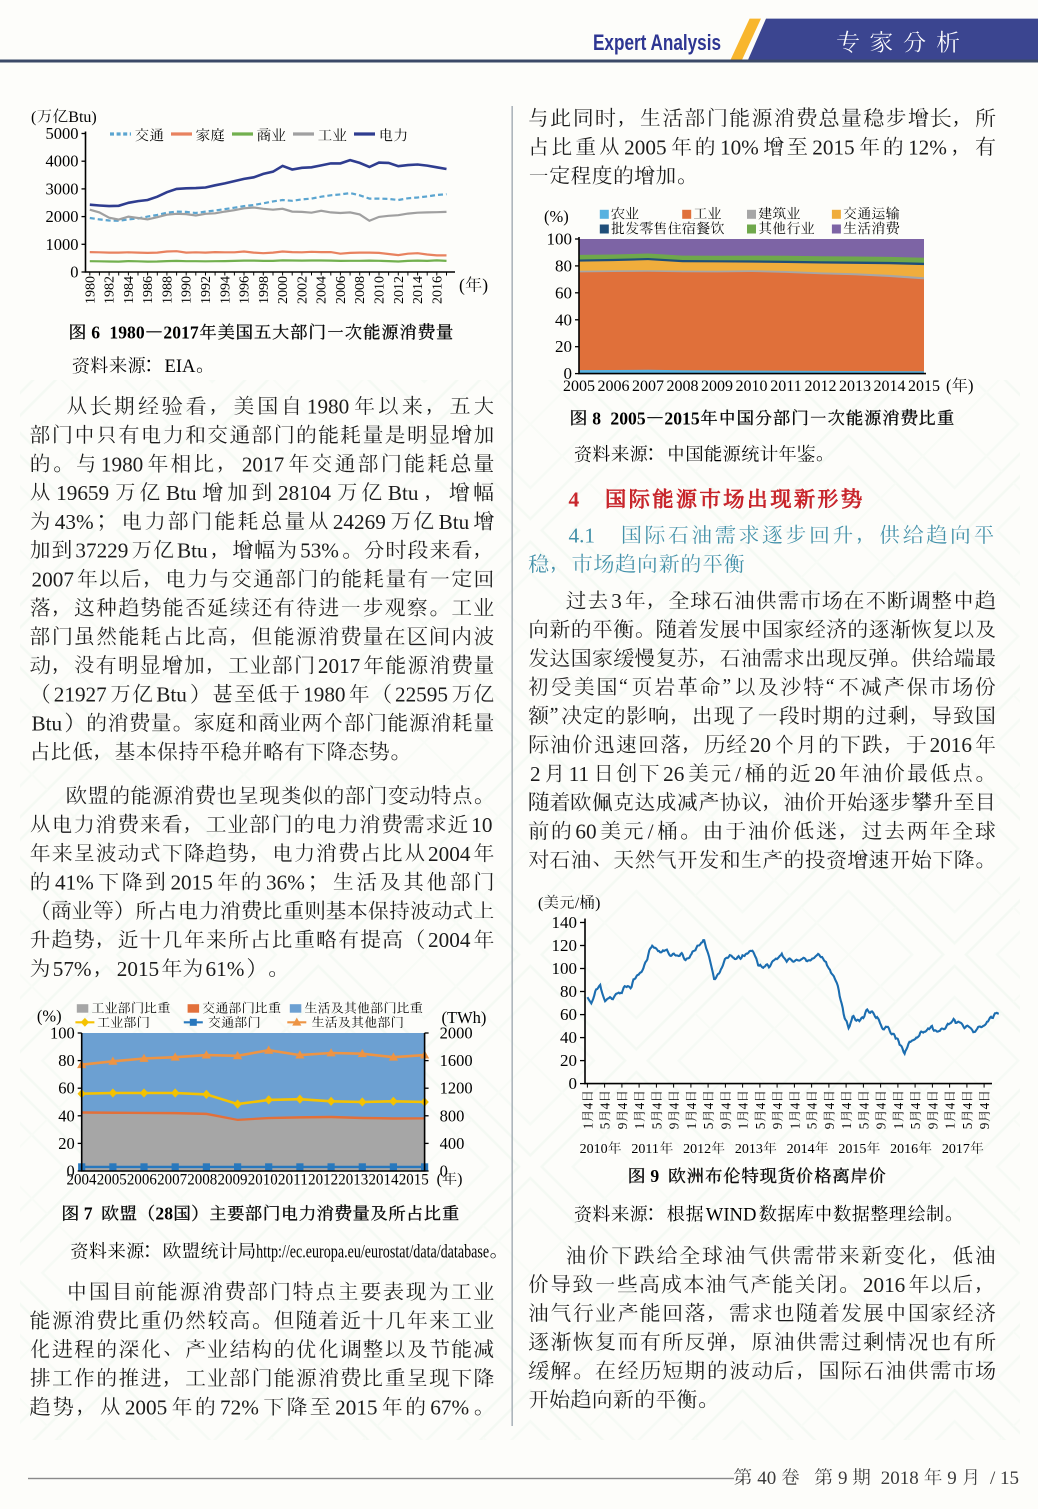 Image resolution: width=1038 pixels, height=1509 pixels. I want to click on svg-text: 1990, so click(187, 290).